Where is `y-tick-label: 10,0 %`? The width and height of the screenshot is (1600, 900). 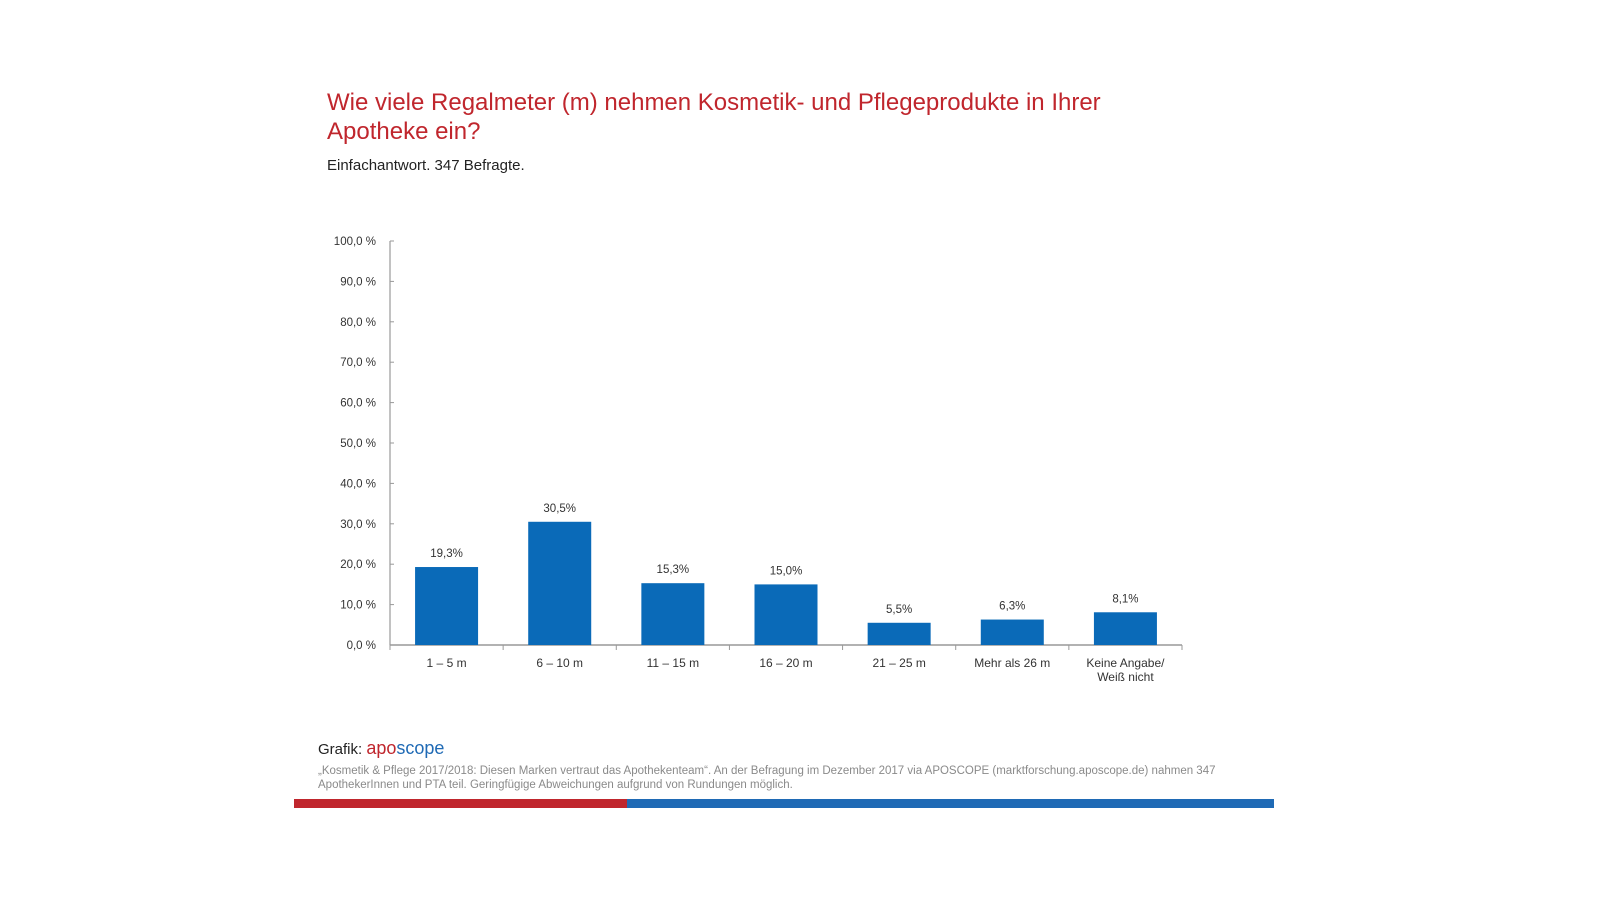 y-tick-label: 10,0 % is located at coordinates (358, 606).